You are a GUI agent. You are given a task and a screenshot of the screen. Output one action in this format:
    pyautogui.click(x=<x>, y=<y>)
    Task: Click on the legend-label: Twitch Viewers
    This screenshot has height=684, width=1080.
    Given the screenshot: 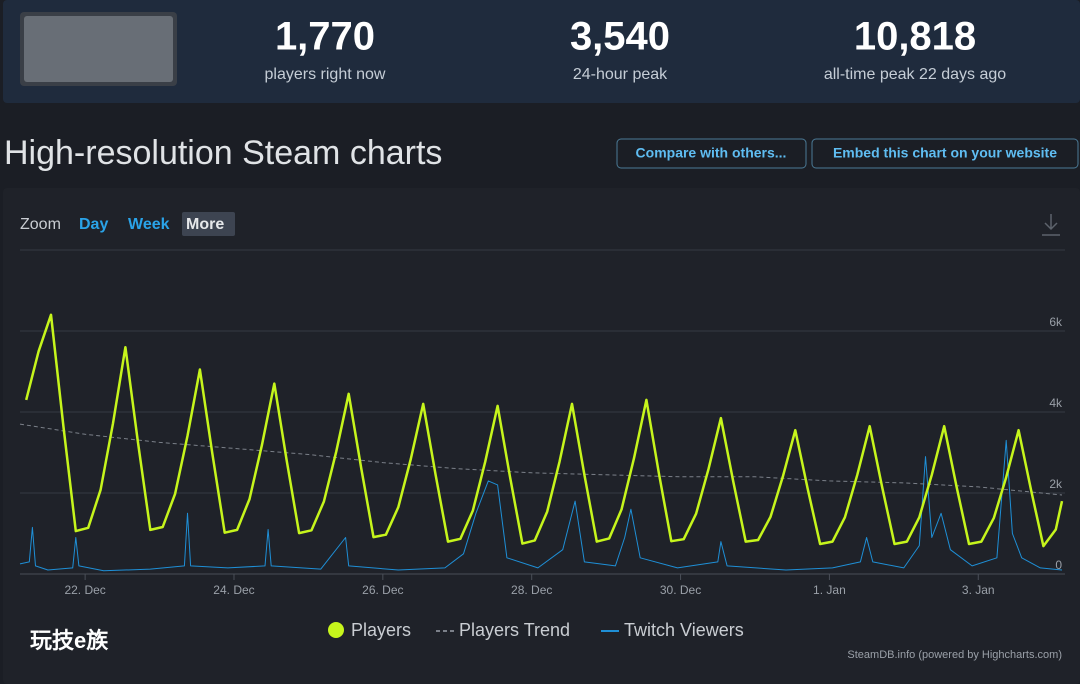 What is the action you would take?
    pyautogui.click(x=684, y=630)
    